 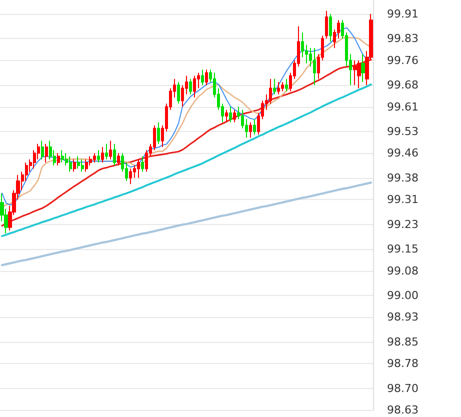 I want to click on y-tick-label: 99.76, so click(x=402, y=60).